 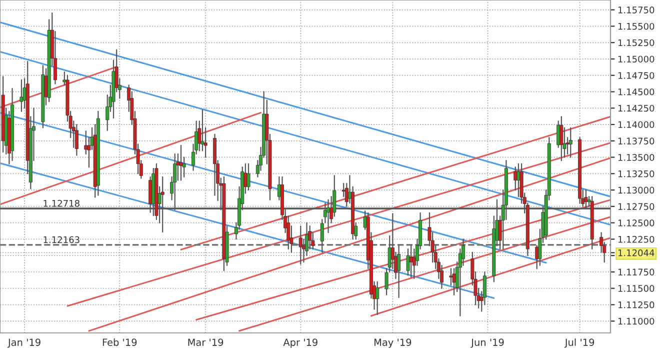 What do you see at coordinates (206, 342) in the screenshot?
I see `x-tick-label: Mar '19` at bounding box center [206, 342].